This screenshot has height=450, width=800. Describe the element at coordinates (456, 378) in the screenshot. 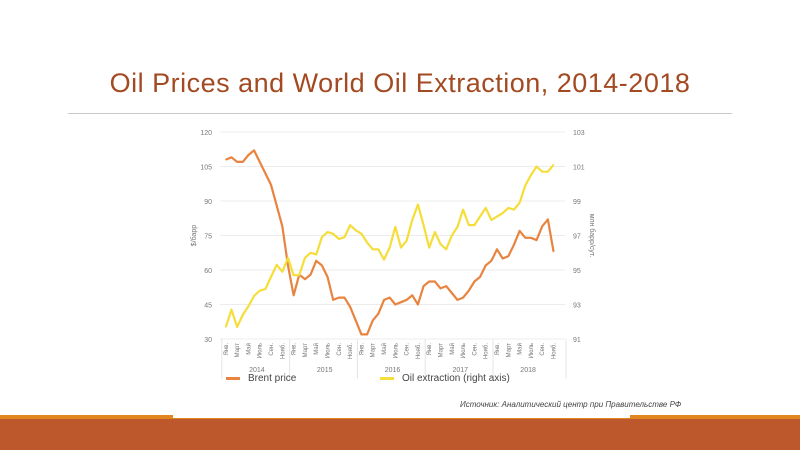

I see `legend-label-extraction: Oil extraction (right axis)` at that location.